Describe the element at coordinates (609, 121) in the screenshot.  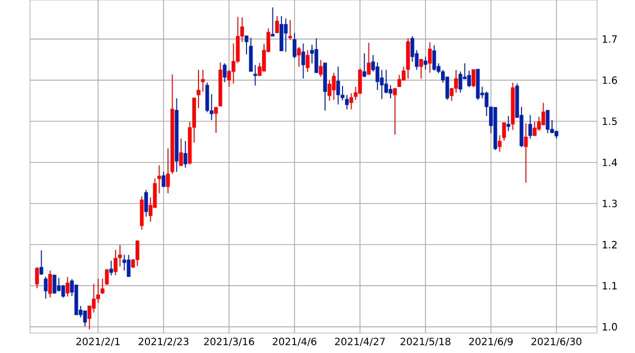
I see `y-tick-label: 1.5` at that location.